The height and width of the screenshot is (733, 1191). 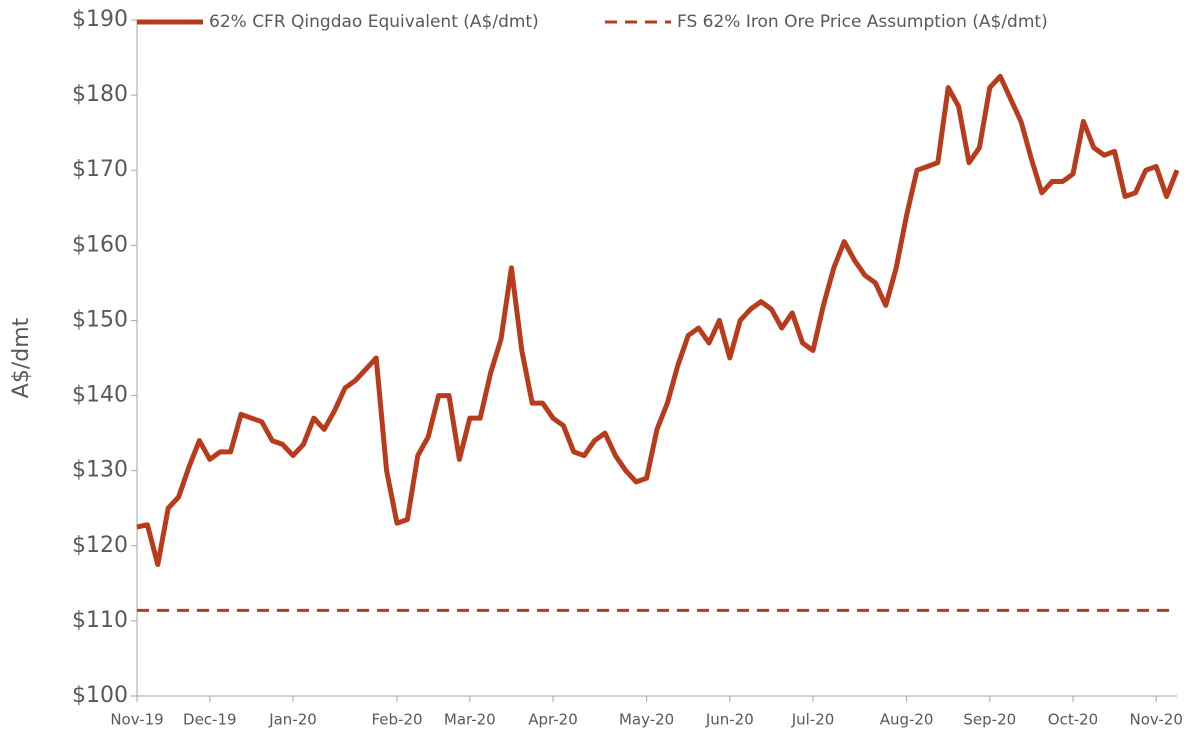 What do you see at coordinates (553, 720) in the screenshot?
I see `x-tick-label: Apr-20` at bounding box center [553, 720].